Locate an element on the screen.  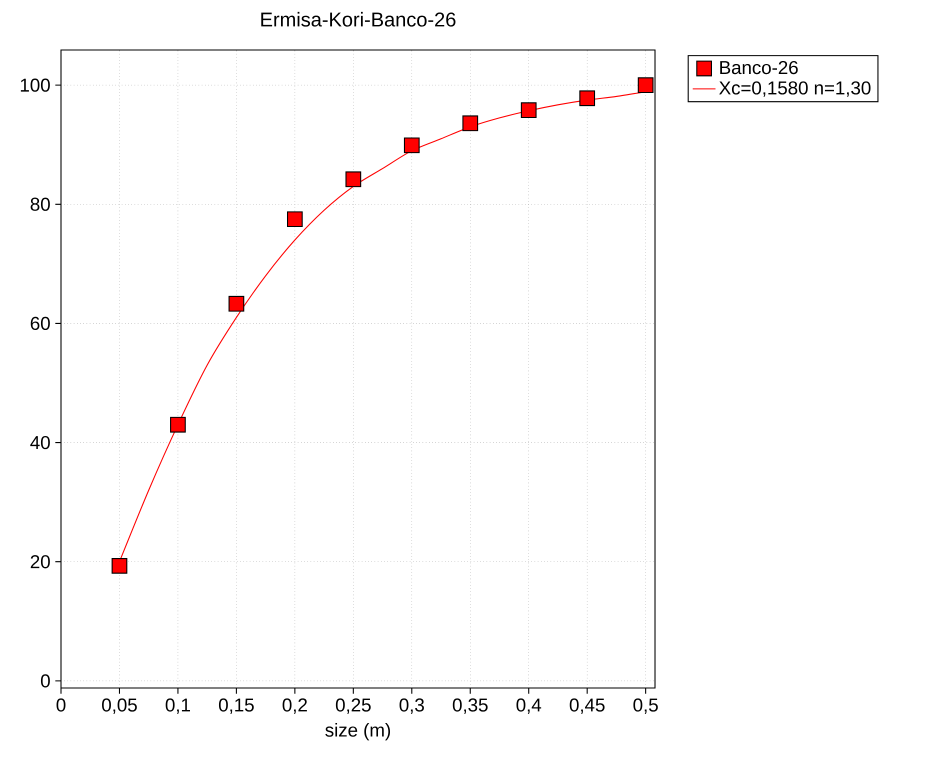
x-tick-label: 0,15 is located at coordinates (236, 706).